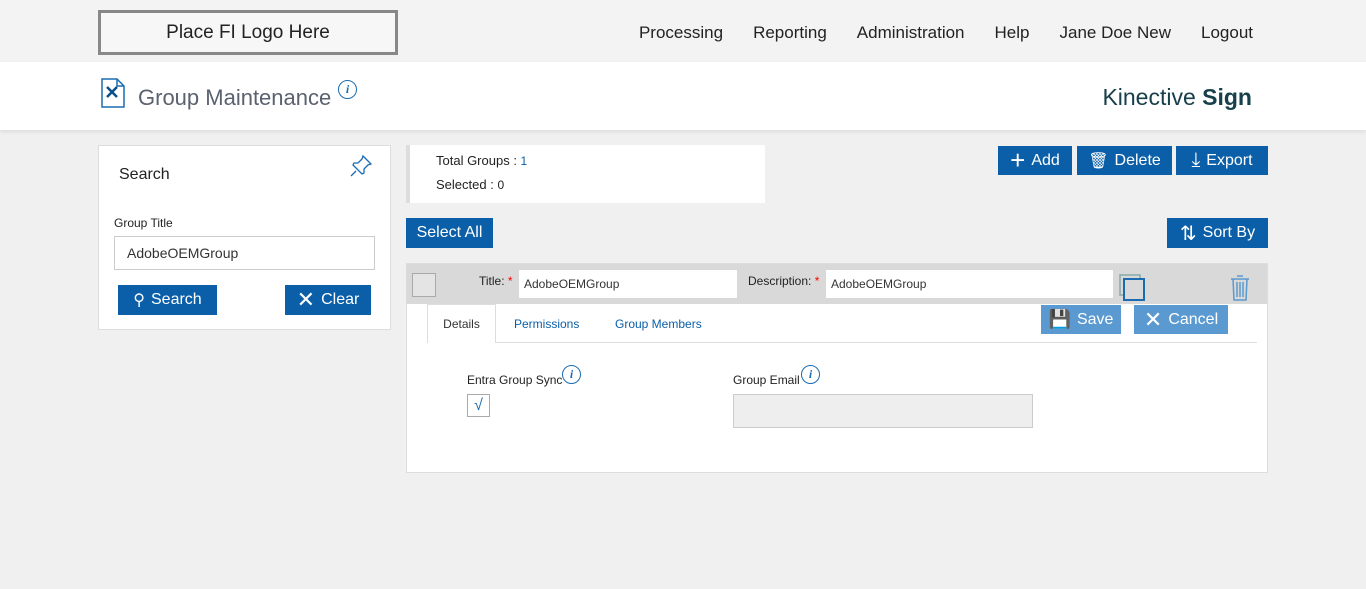  I want to click on add-label: Add, so click(1045, 160).